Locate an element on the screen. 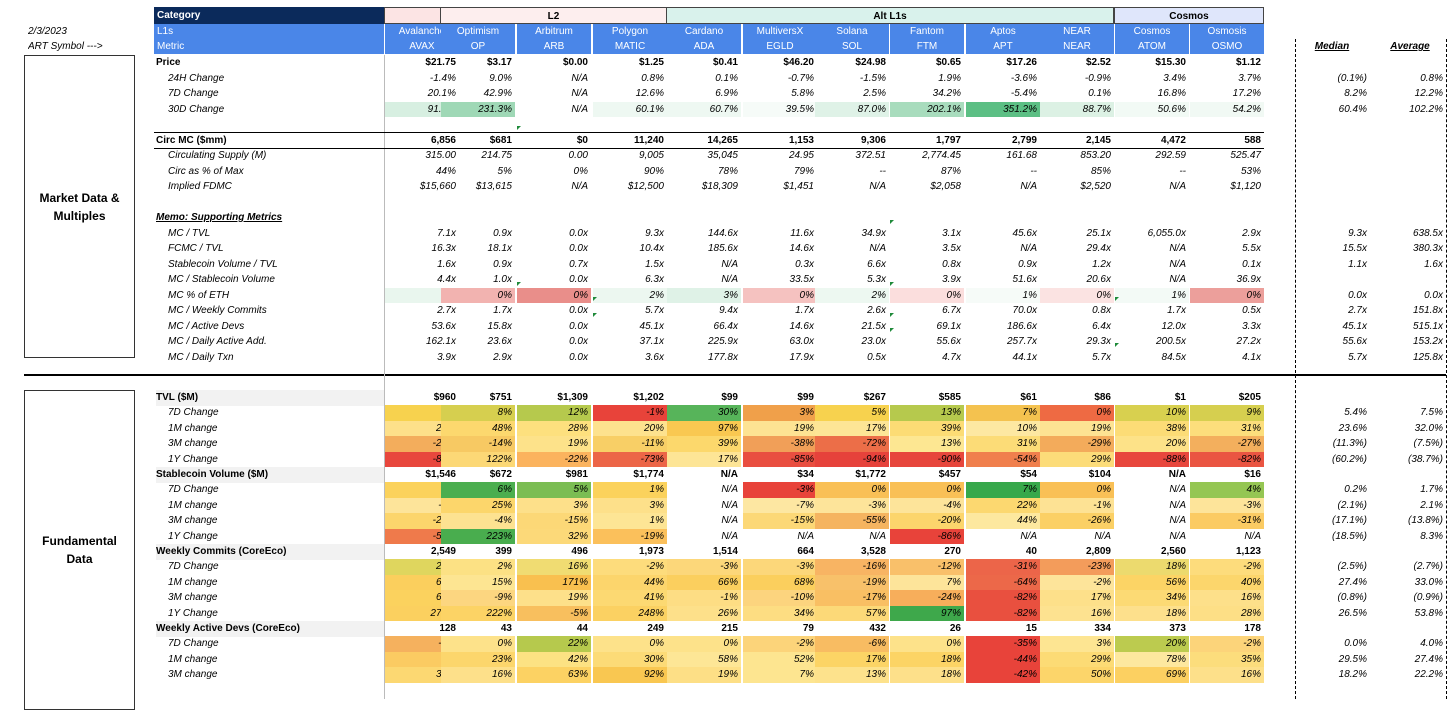  median-cell: (17.1%) is located at coordinates (1349, 521).